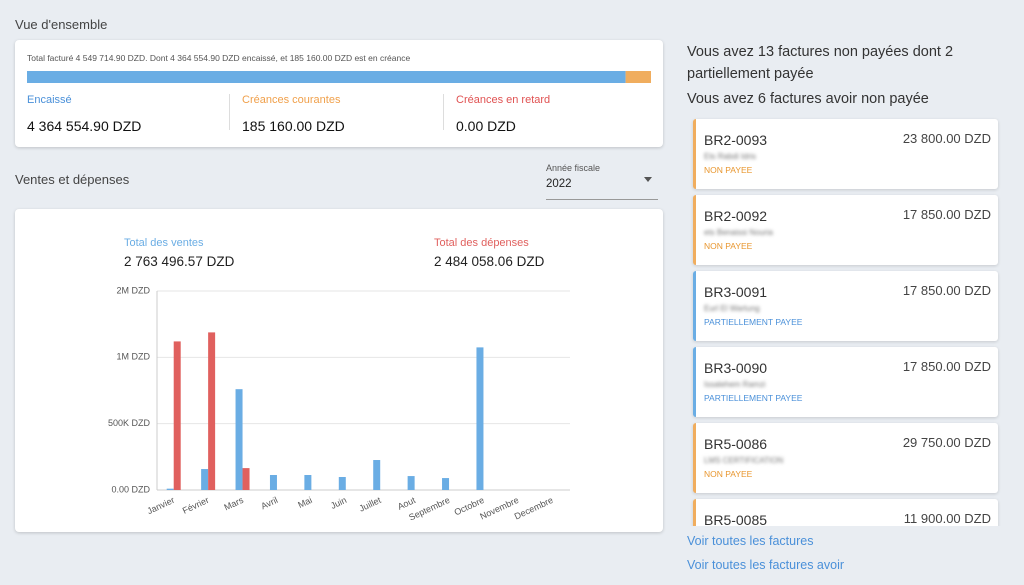  I want to click on stat-label: Créances en retard, so click(503, 100).